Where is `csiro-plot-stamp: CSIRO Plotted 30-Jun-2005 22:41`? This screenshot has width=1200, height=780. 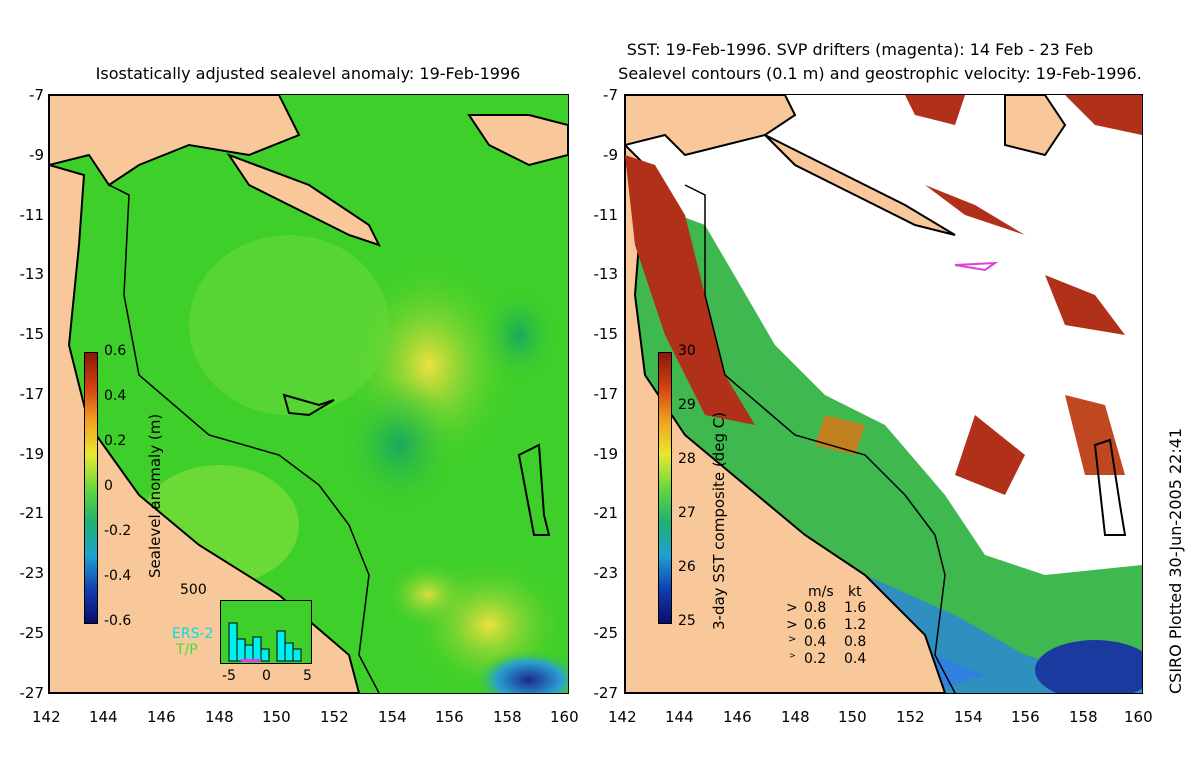 csiro-plot-stamp: CSIRO Plotted 30-Jun-2005 22:41 is located at coordinates (1175, 560).